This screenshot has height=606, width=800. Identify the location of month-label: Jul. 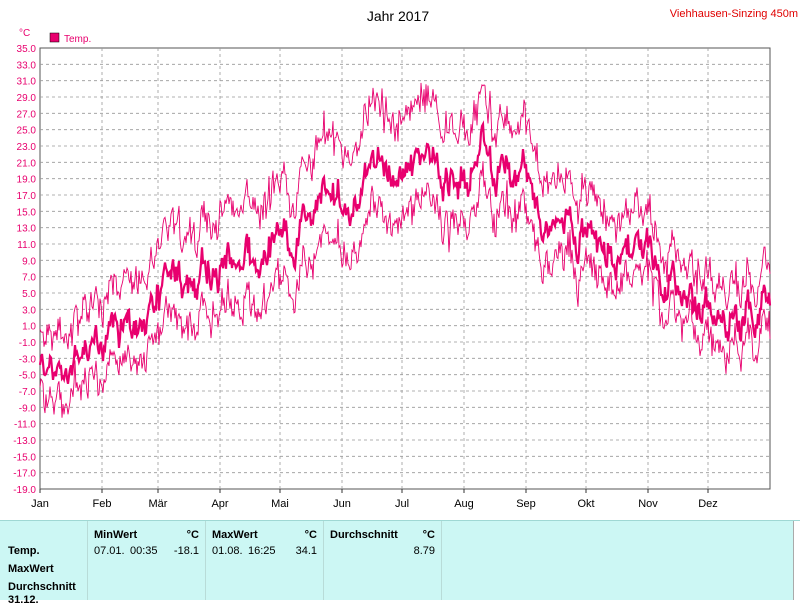
(402, 504).